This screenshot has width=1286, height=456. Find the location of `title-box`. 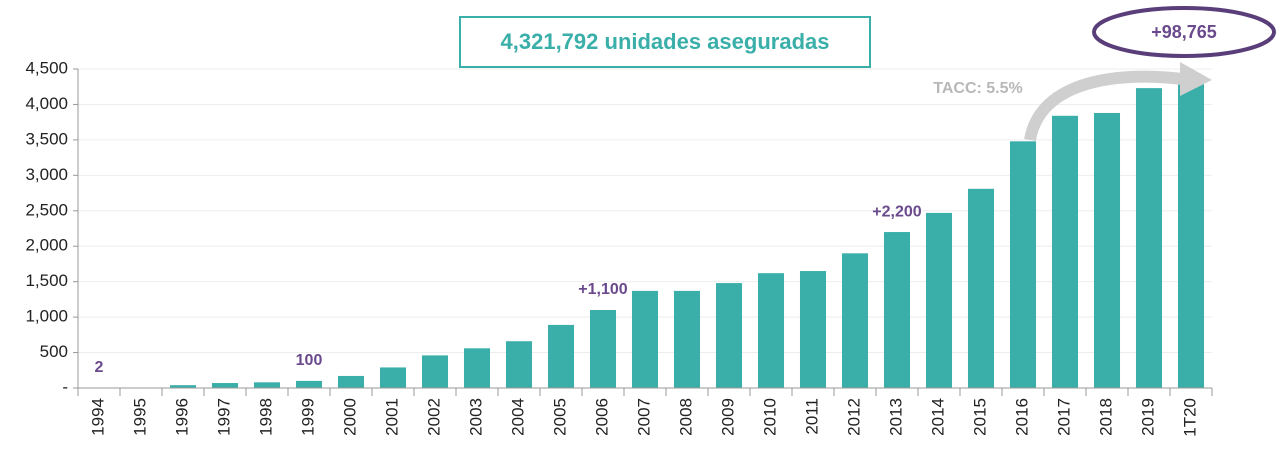

title-box is located at coordinates (665, 42).